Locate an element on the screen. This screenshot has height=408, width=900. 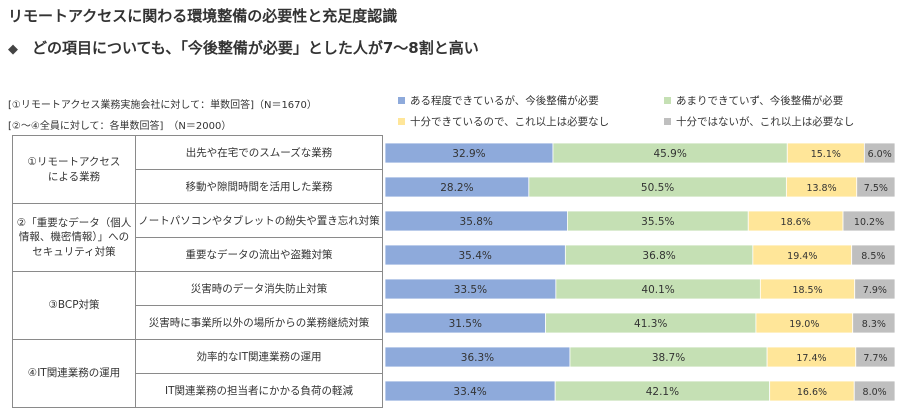
legend-item-2: あまりできていず、今後整備が必要 is located at coordinates (753, 100).